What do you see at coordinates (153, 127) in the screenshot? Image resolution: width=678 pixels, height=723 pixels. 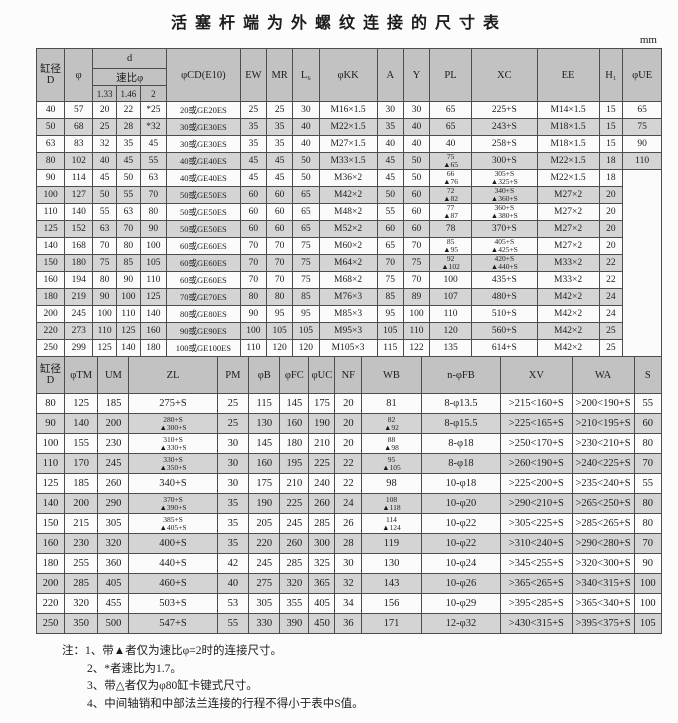 I see `table-cell: *32` at bounding box center [153, 127].